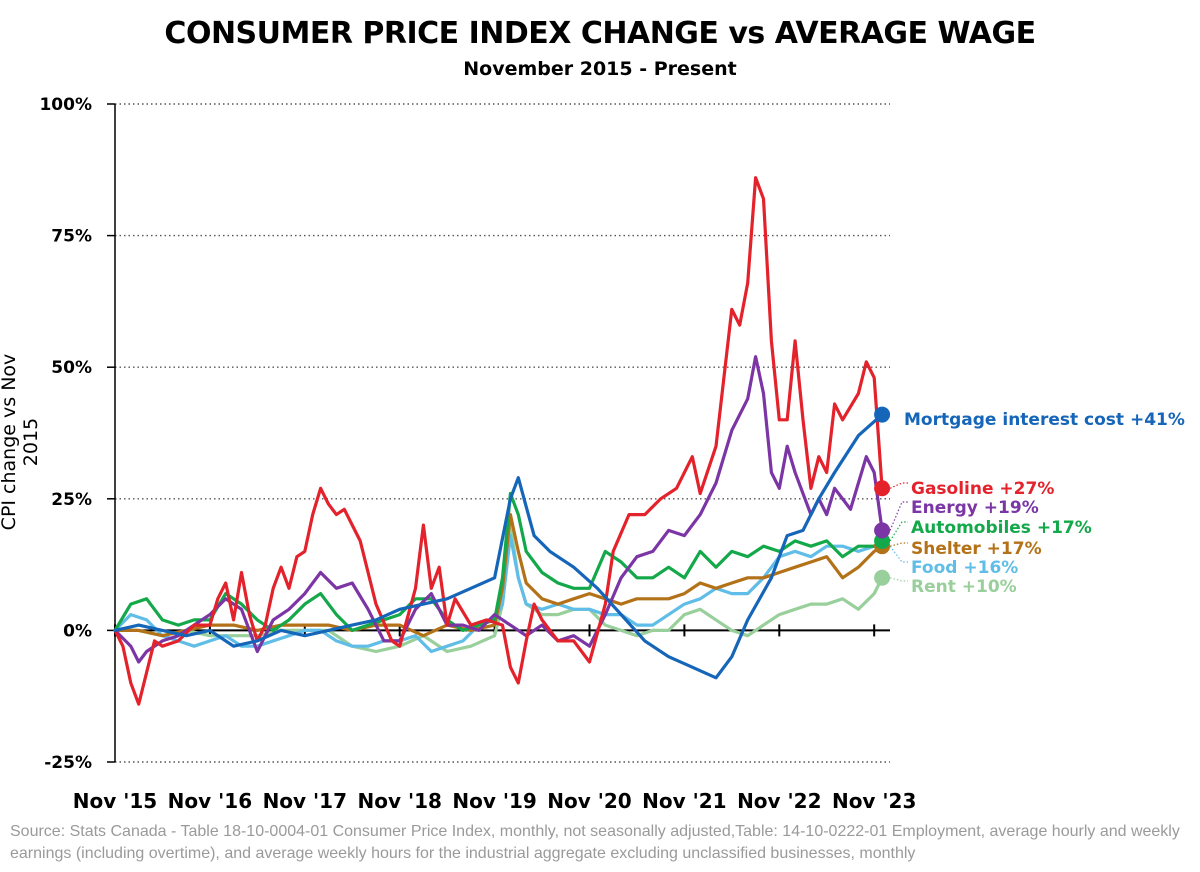  Describe the element at coordinates (874, 801) in the screenshot. I see `x-tick-label: Nov '23` at that location.